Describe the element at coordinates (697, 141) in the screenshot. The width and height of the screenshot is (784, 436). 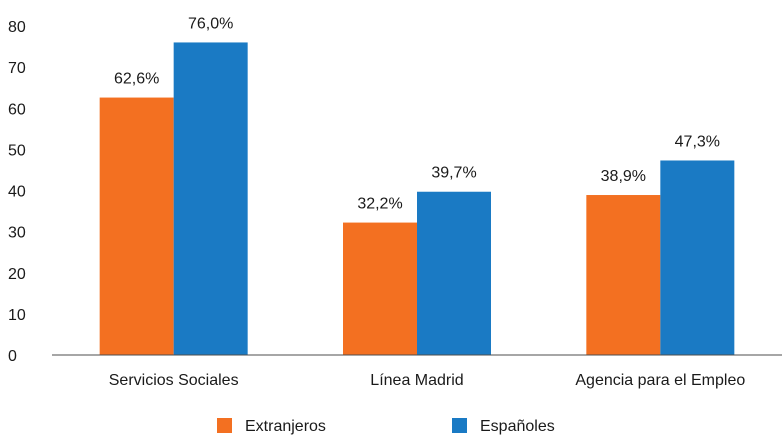
I see `data-label: 47,3%` at that location.